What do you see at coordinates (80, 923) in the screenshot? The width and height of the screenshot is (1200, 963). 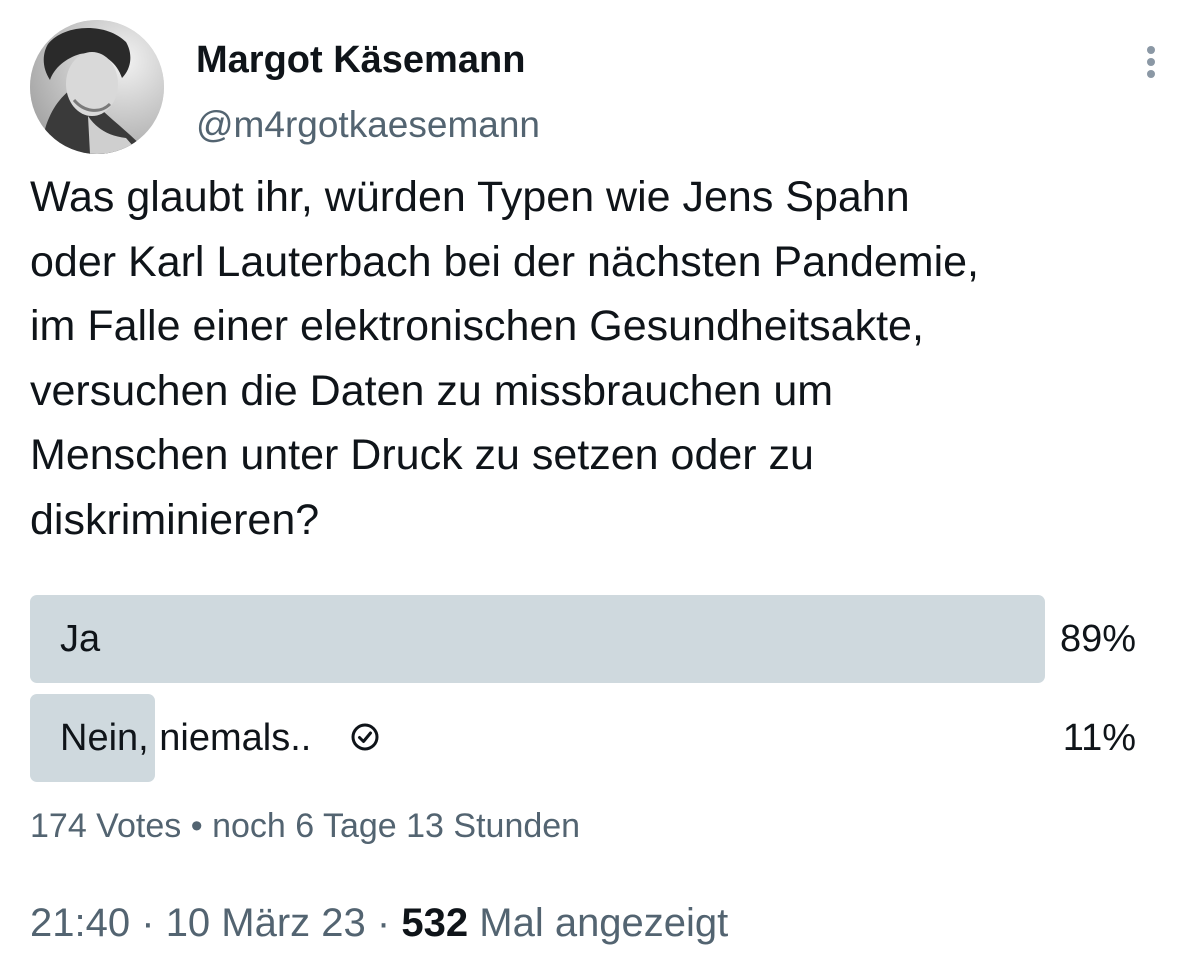 I see `tweet-time: 21:40` at bounding box center [80, 923].